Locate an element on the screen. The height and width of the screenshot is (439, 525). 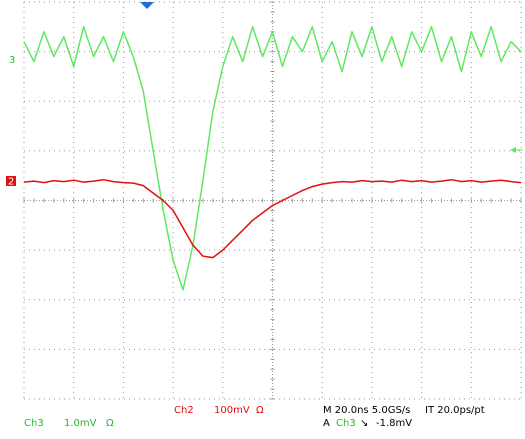
ch2-marker-box is located at coordinates (11, 181).